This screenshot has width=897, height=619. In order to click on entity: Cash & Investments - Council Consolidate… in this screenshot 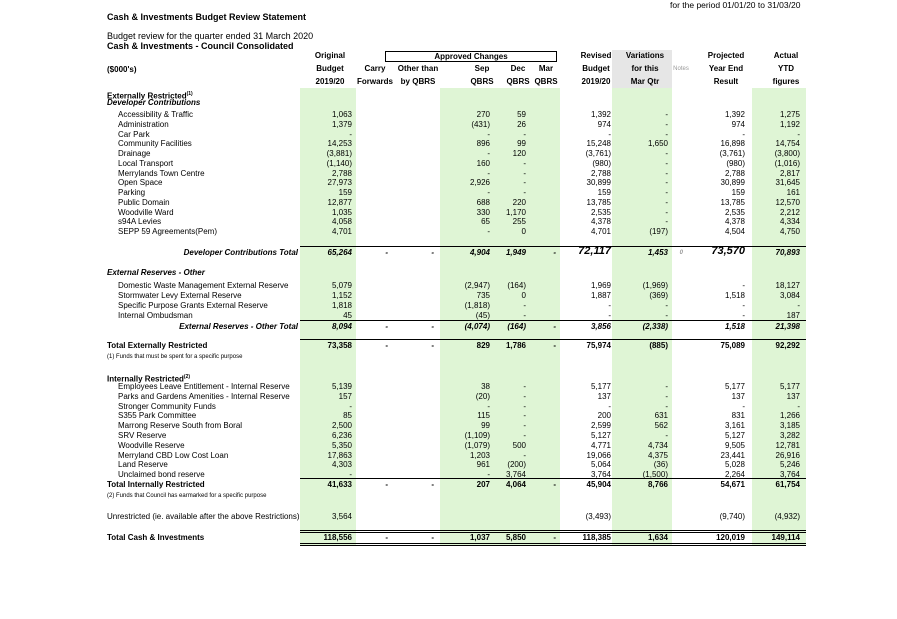, I will do `click(200, 46)`.